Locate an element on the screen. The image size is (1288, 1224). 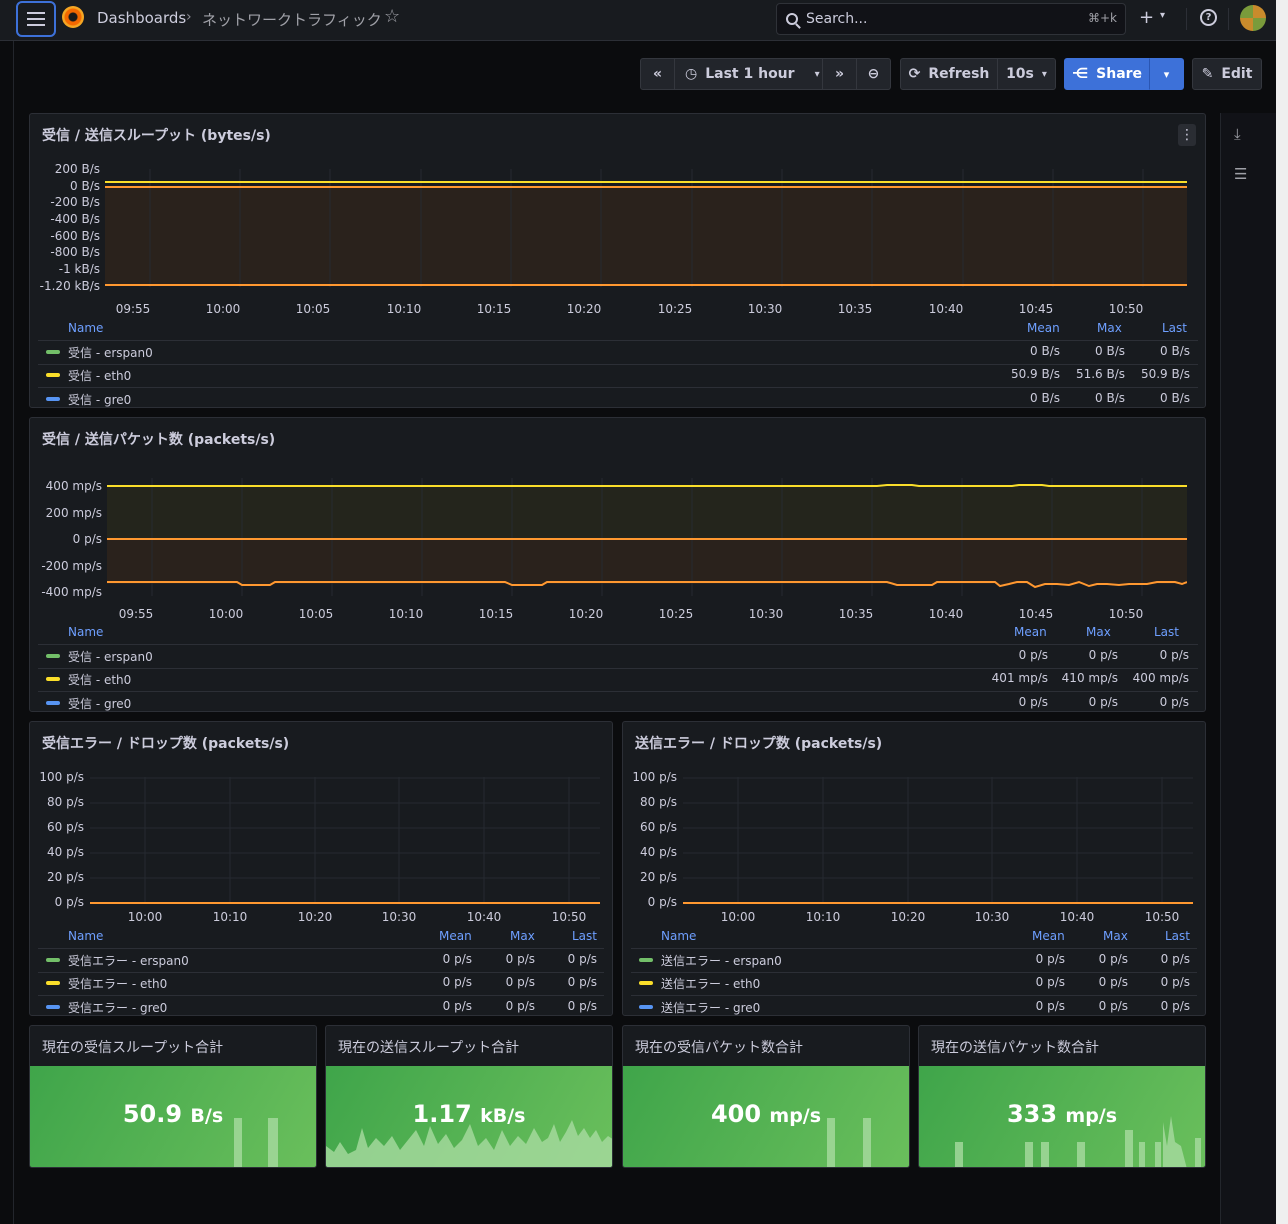
legend-item-name: 送信エラー - eth0 is located at coordinates (711, 984).